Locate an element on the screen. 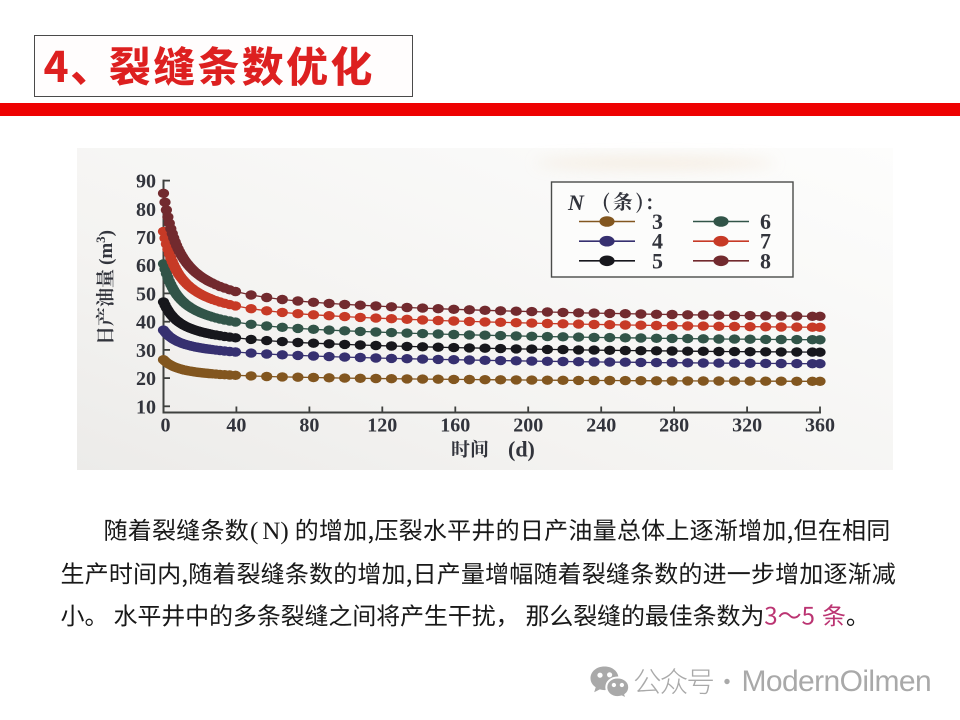 The width and height of the screenshot is (960, 720). svg-text: 50 is located at coordinates (146, 294).